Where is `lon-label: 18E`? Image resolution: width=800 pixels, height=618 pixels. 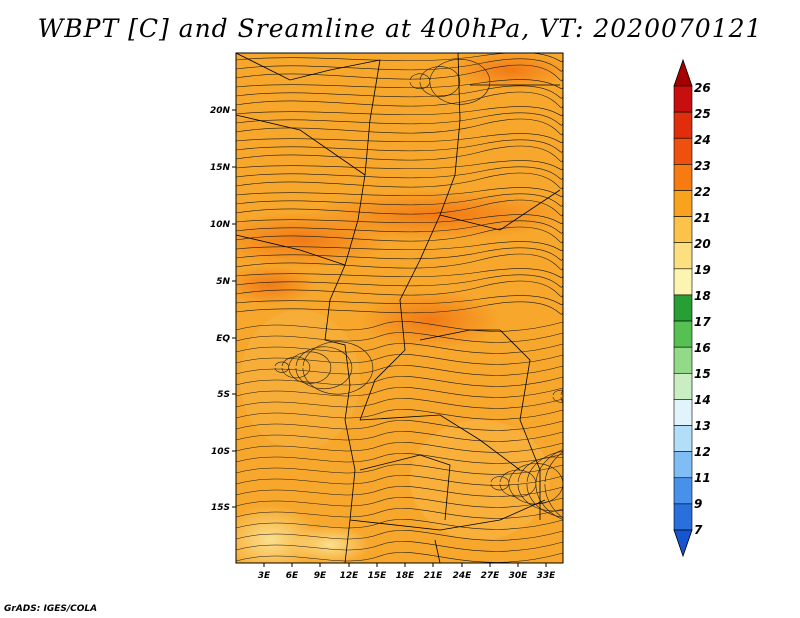
lon-label: 18E is located at coordinates (406, 576).